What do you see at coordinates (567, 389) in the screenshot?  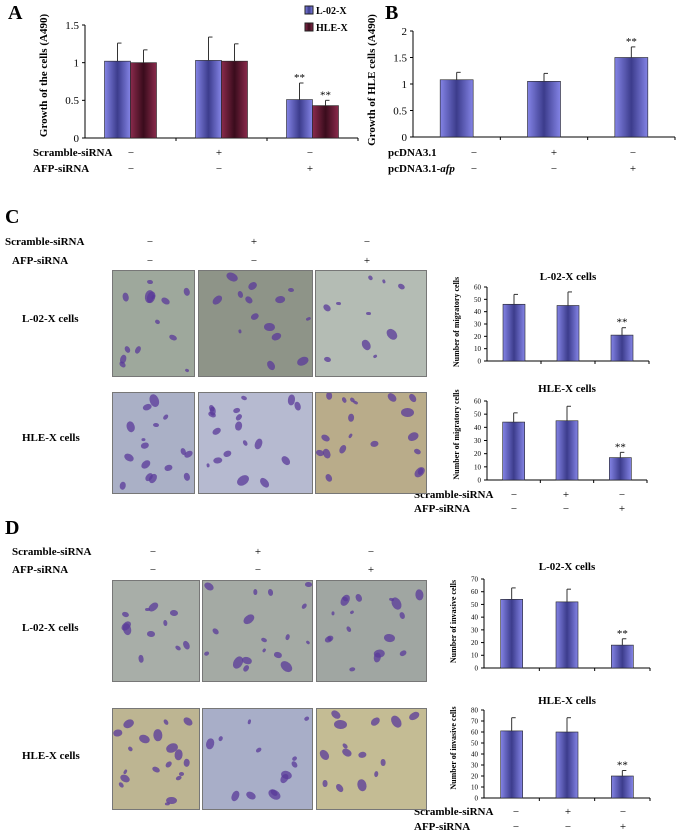 I see `chart-title: HLE-X cells` at bounding box center [567, 389].